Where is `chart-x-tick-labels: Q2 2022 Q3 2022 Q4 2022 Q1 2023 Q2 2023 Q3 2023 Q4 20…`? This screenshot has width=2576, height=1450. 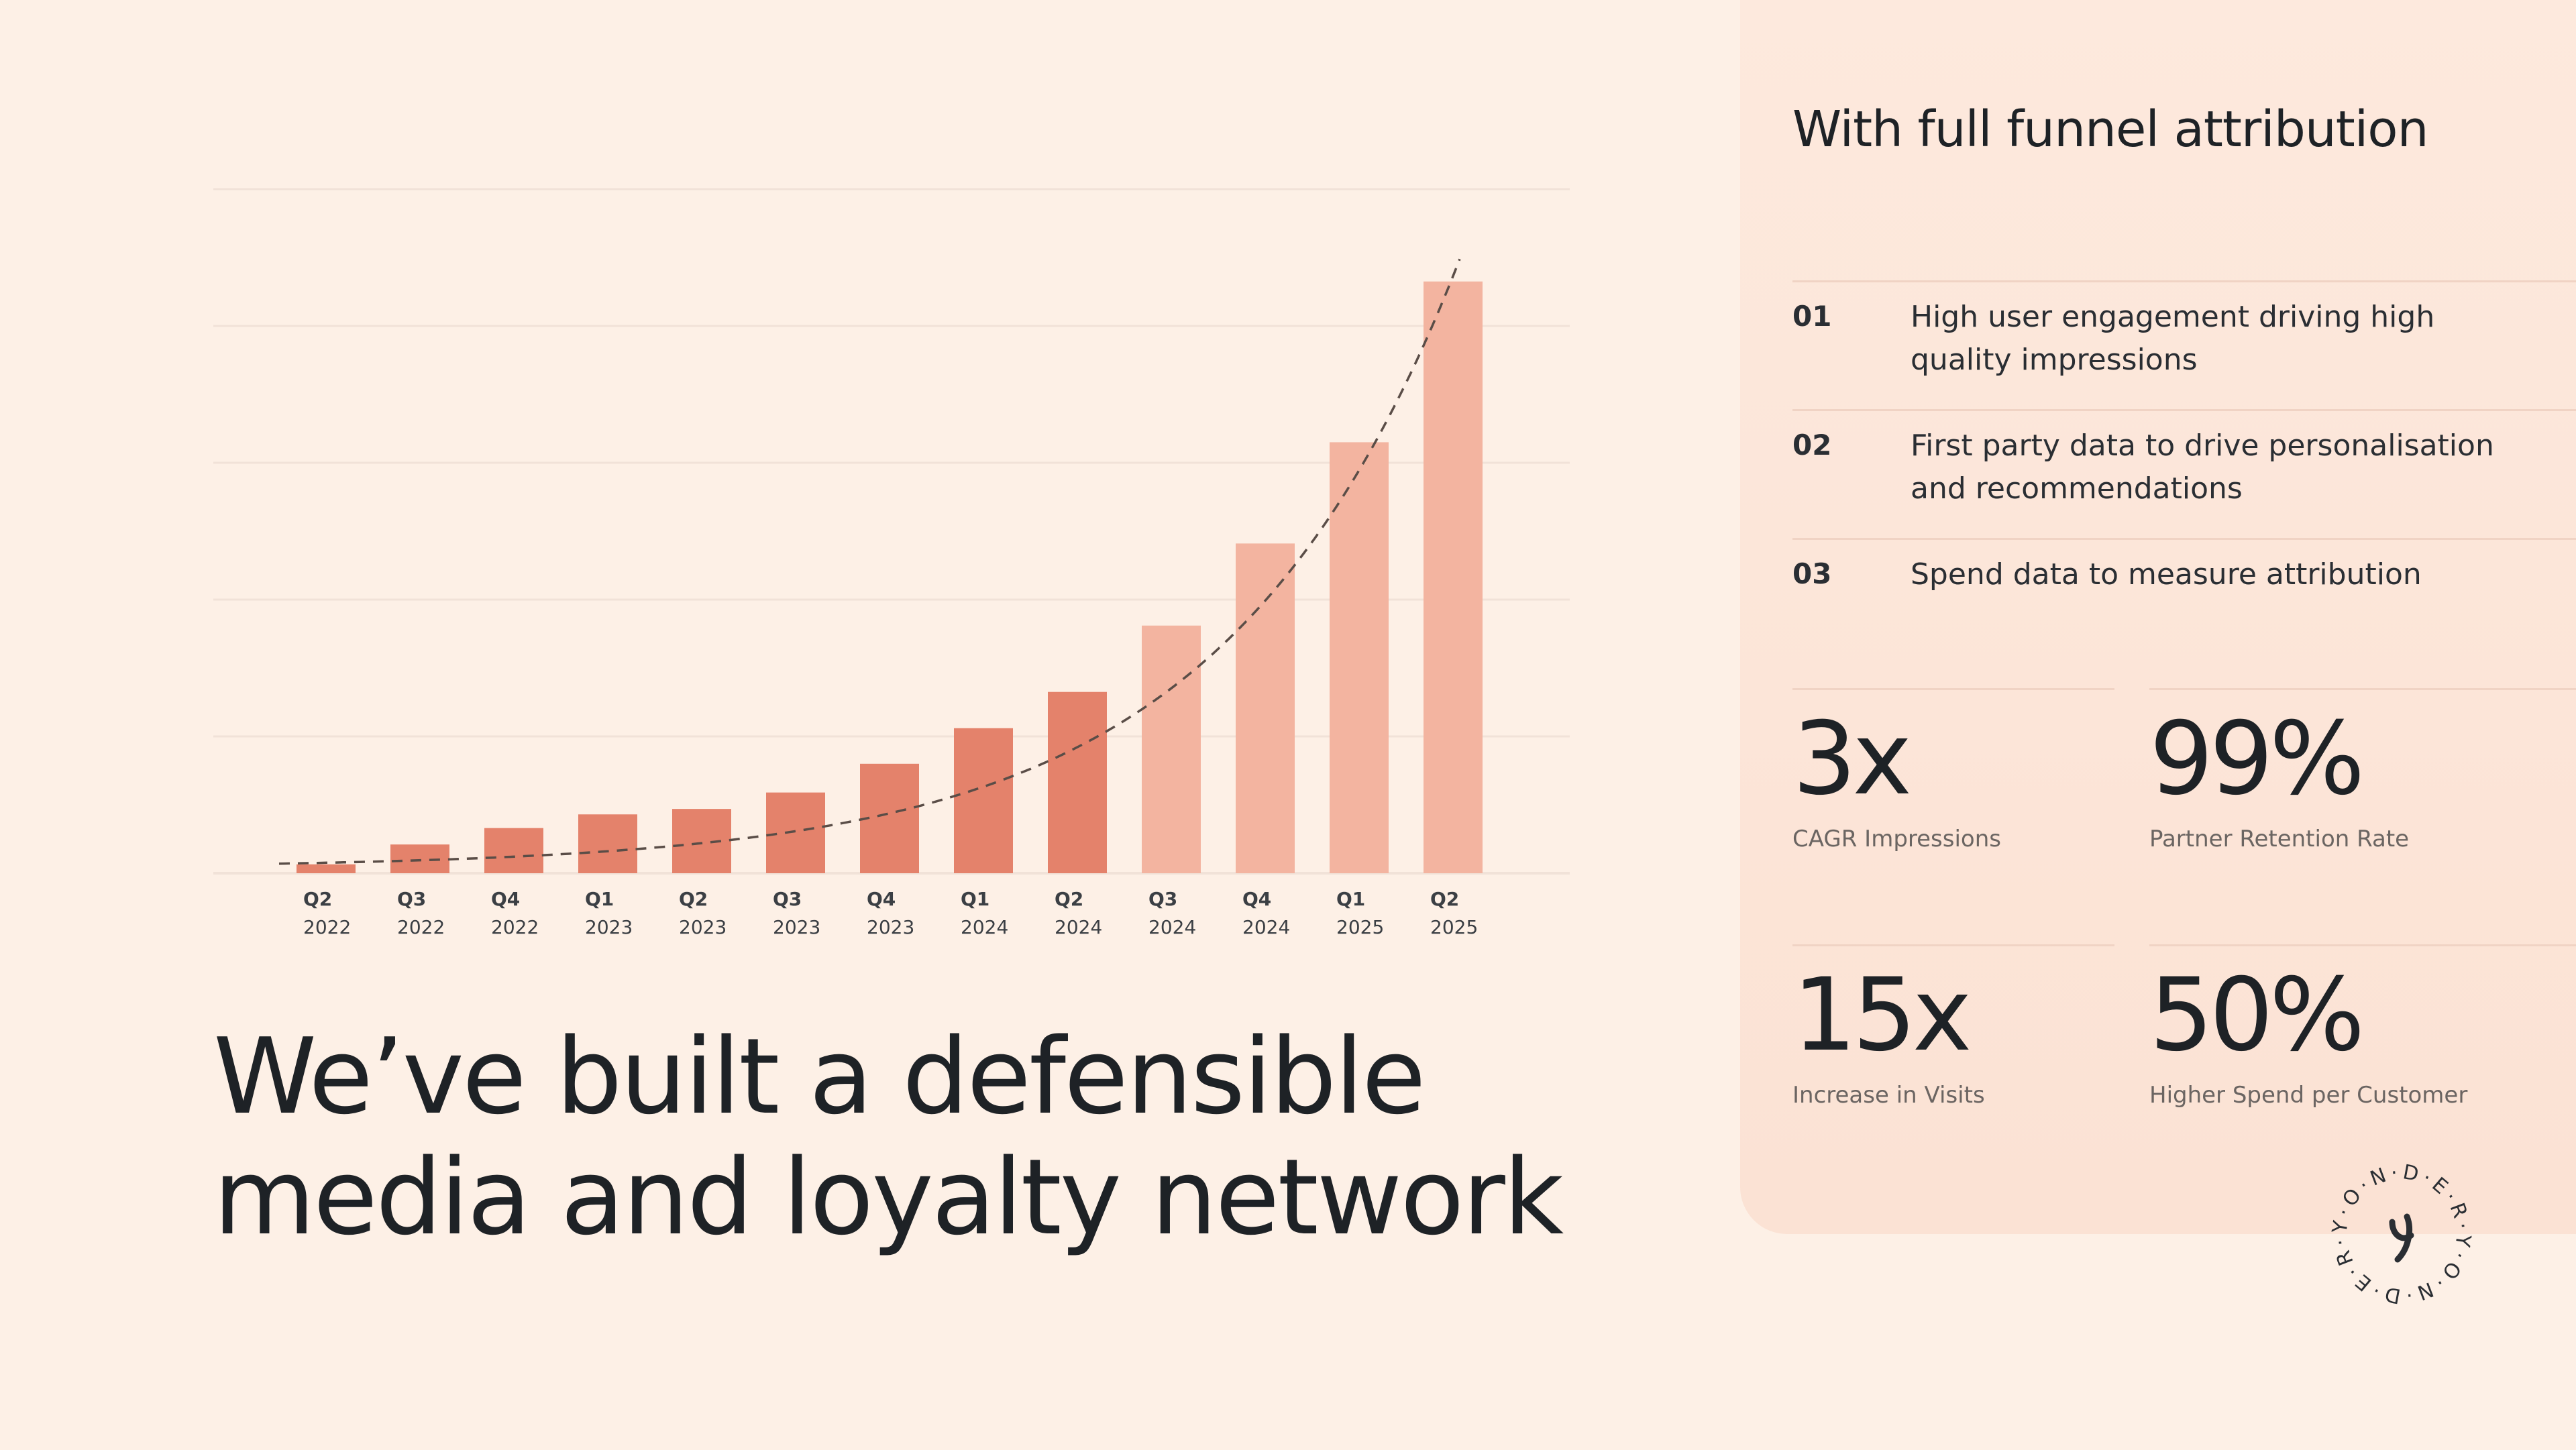
chart-x-tick-labels: Q2 2022 Q3 2022 Q4 2022 Q1 2023 Q2 2023 Q3 2023 Q4 20… is located at coordinates (890, 913).